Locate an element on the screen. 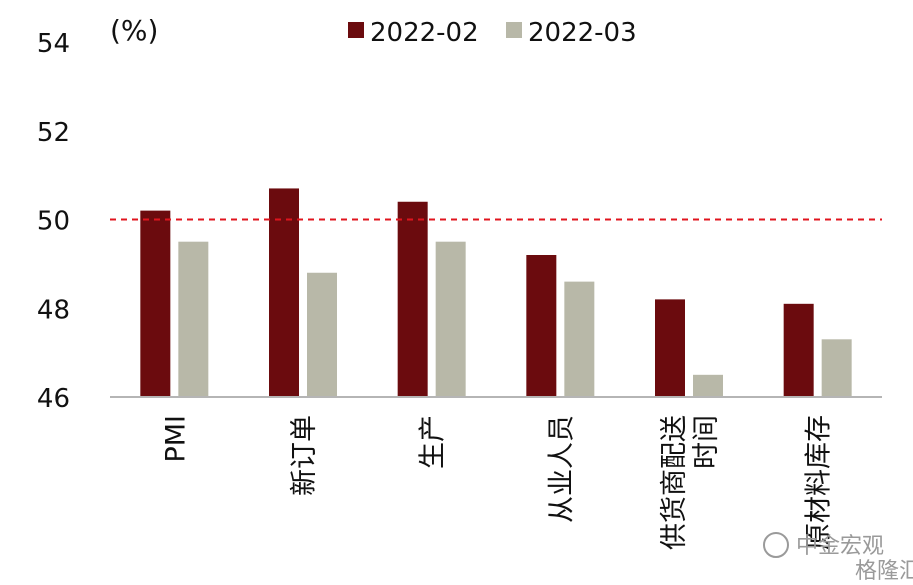  bar-2022-02-PMI is located at coordinates (155, 303).